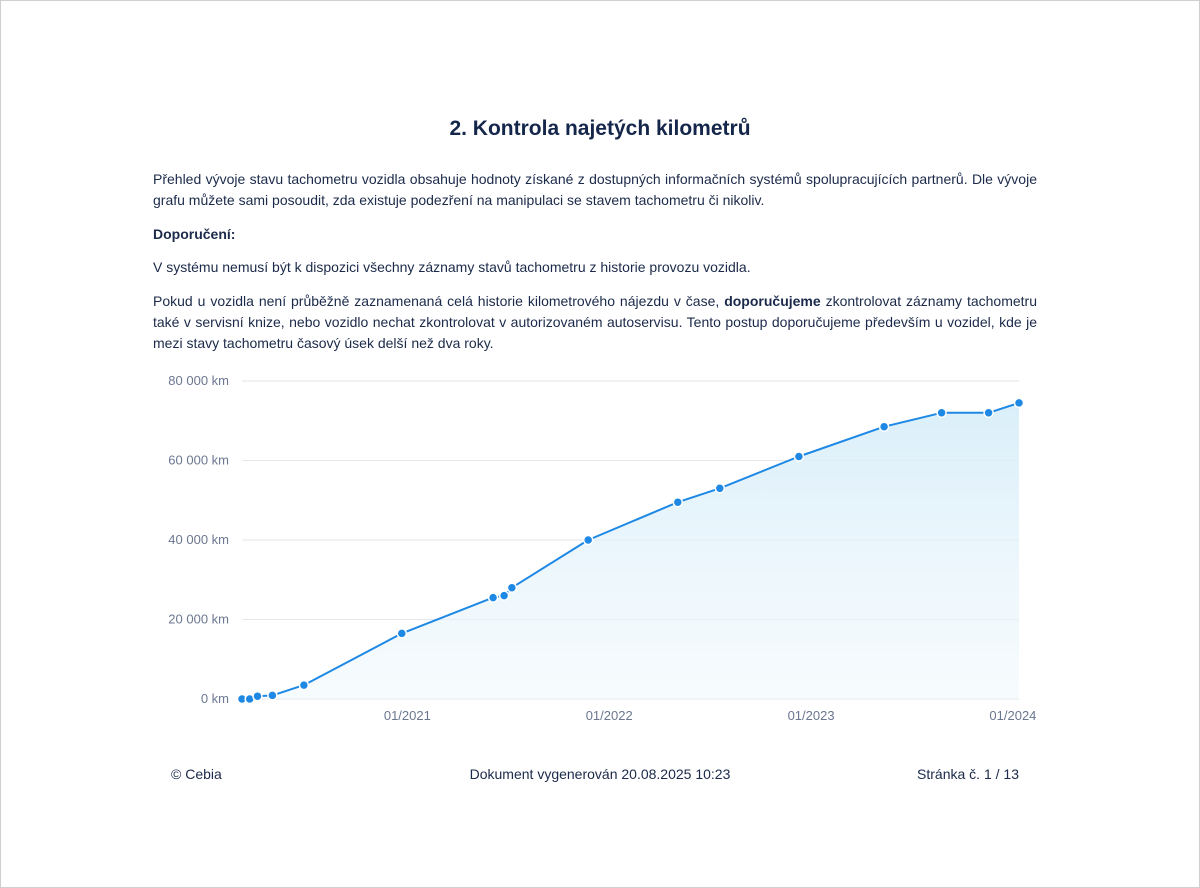  I want to click on y-tick-label: 20 000 km, so click(198, 619).